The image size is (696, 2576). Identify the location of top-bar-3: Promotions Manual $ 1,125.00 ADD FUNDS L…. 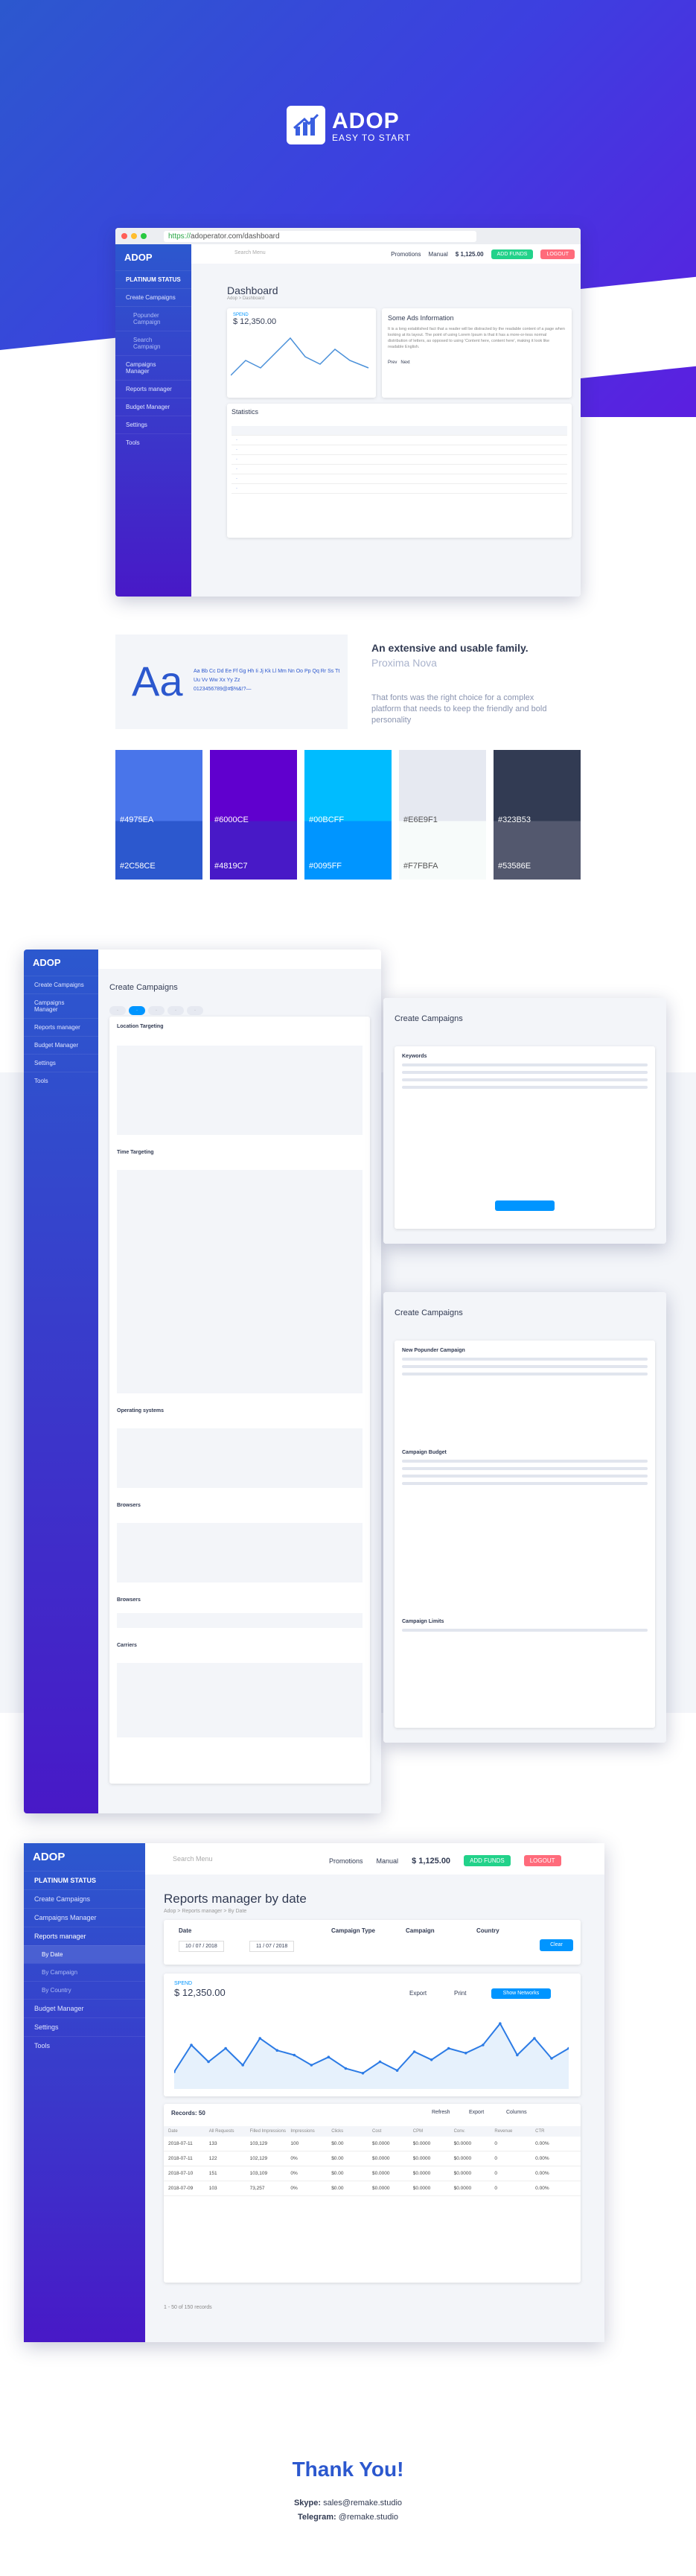
(445, 1860).